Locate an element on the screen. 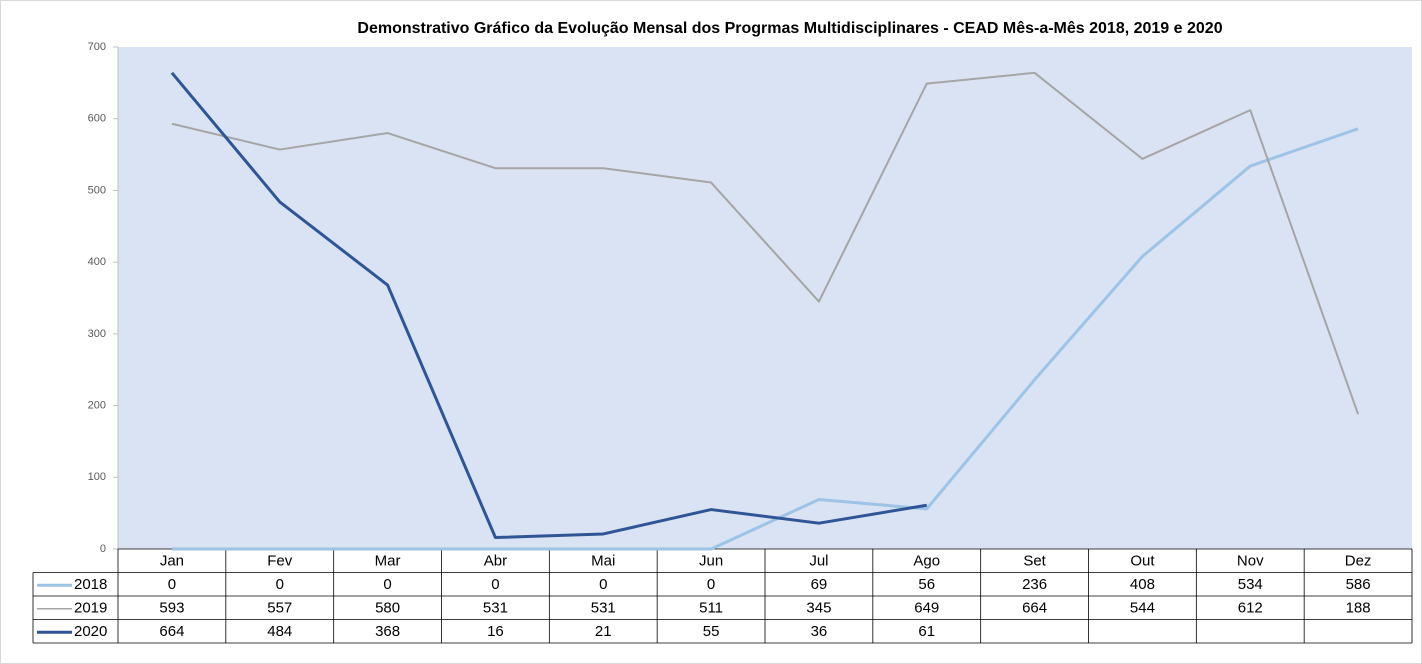 Image resolution: width=1422 pixels, height=664 pixels. table-value: 484 is located at coordinates (279, 631).